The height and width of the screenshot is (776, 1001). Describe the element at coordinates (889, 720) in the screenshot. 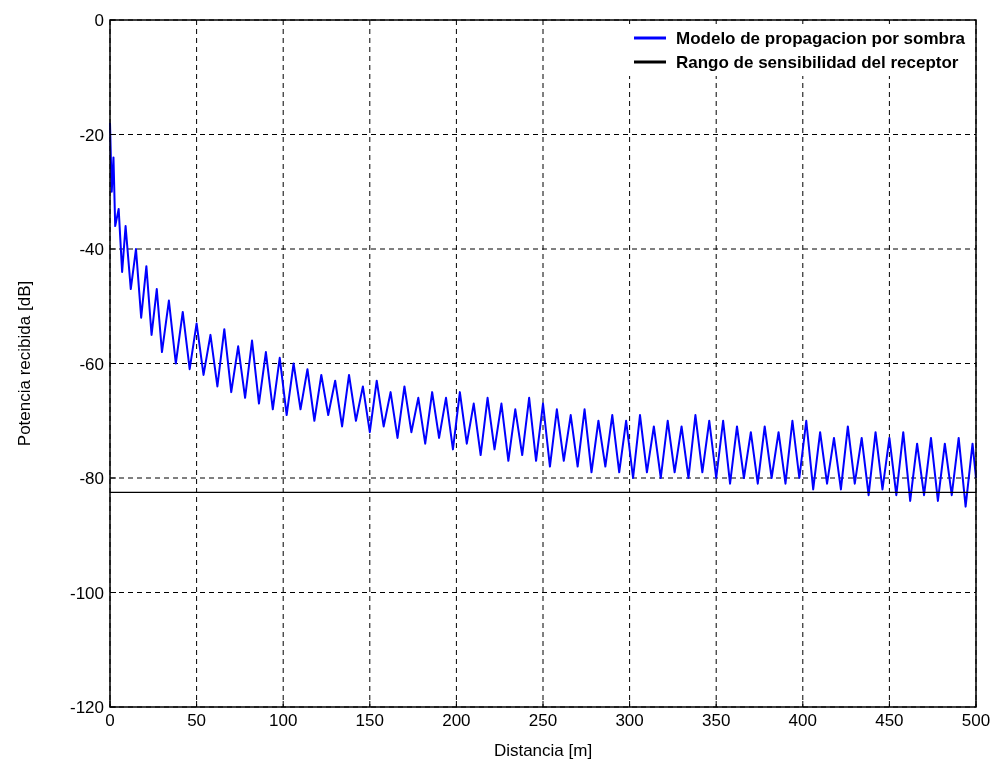

I see `x-tick-label: 450` at that location.